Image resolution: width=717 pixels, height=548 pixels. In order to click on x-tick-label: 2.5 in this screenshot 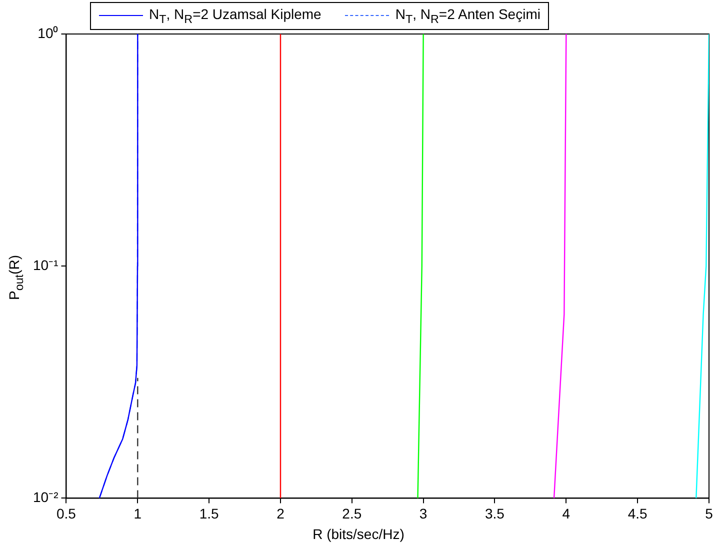, I will do `click(352, 513)`.